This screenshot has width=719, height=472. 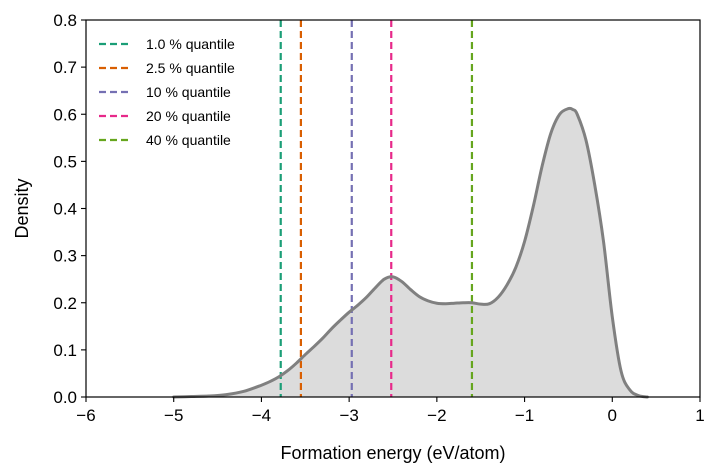 I want to click on x-tick-label: 1, so click(x=699, y=415).